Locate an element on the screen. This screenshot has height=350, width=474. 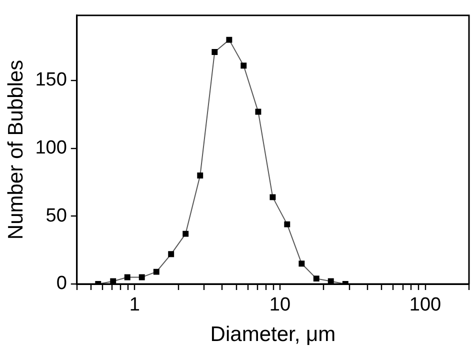
x-tick-label: 1 is located at coordinates (134, 305).